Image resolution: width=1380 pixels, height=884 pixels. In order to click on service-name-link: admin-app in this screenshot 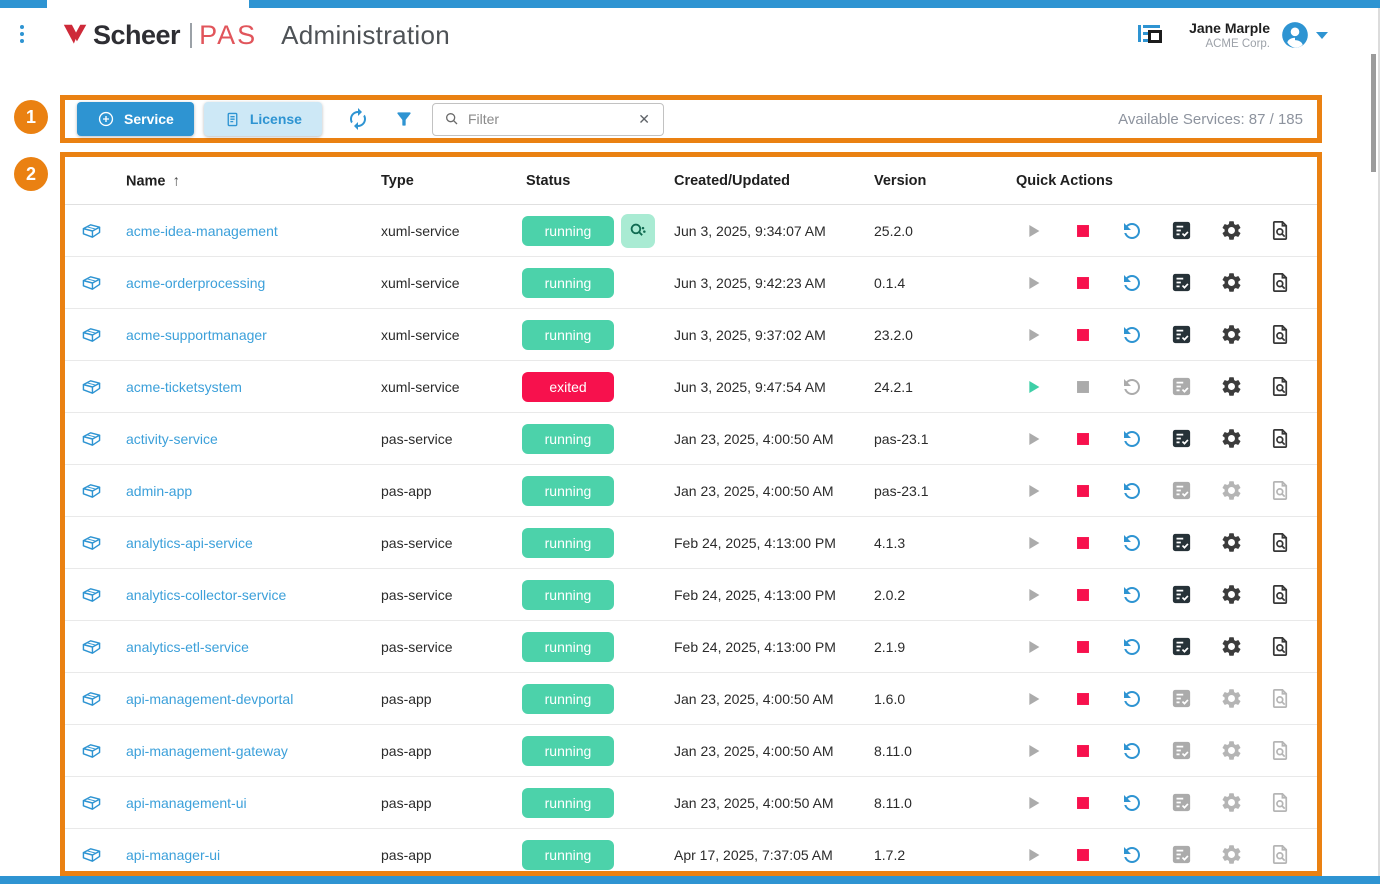, I will do `click(159, 490)`.